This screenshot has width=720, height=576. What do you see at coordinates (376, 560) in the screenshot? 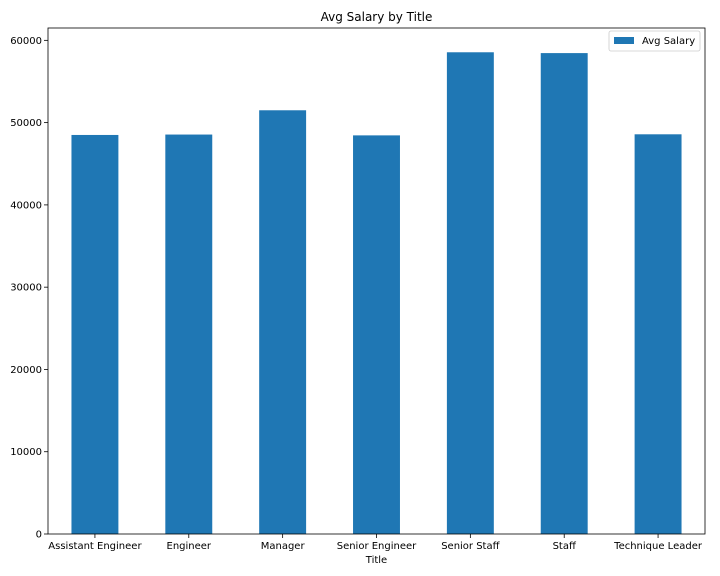
I see `x-axis-label: Title` at bounding box center [376, 560].